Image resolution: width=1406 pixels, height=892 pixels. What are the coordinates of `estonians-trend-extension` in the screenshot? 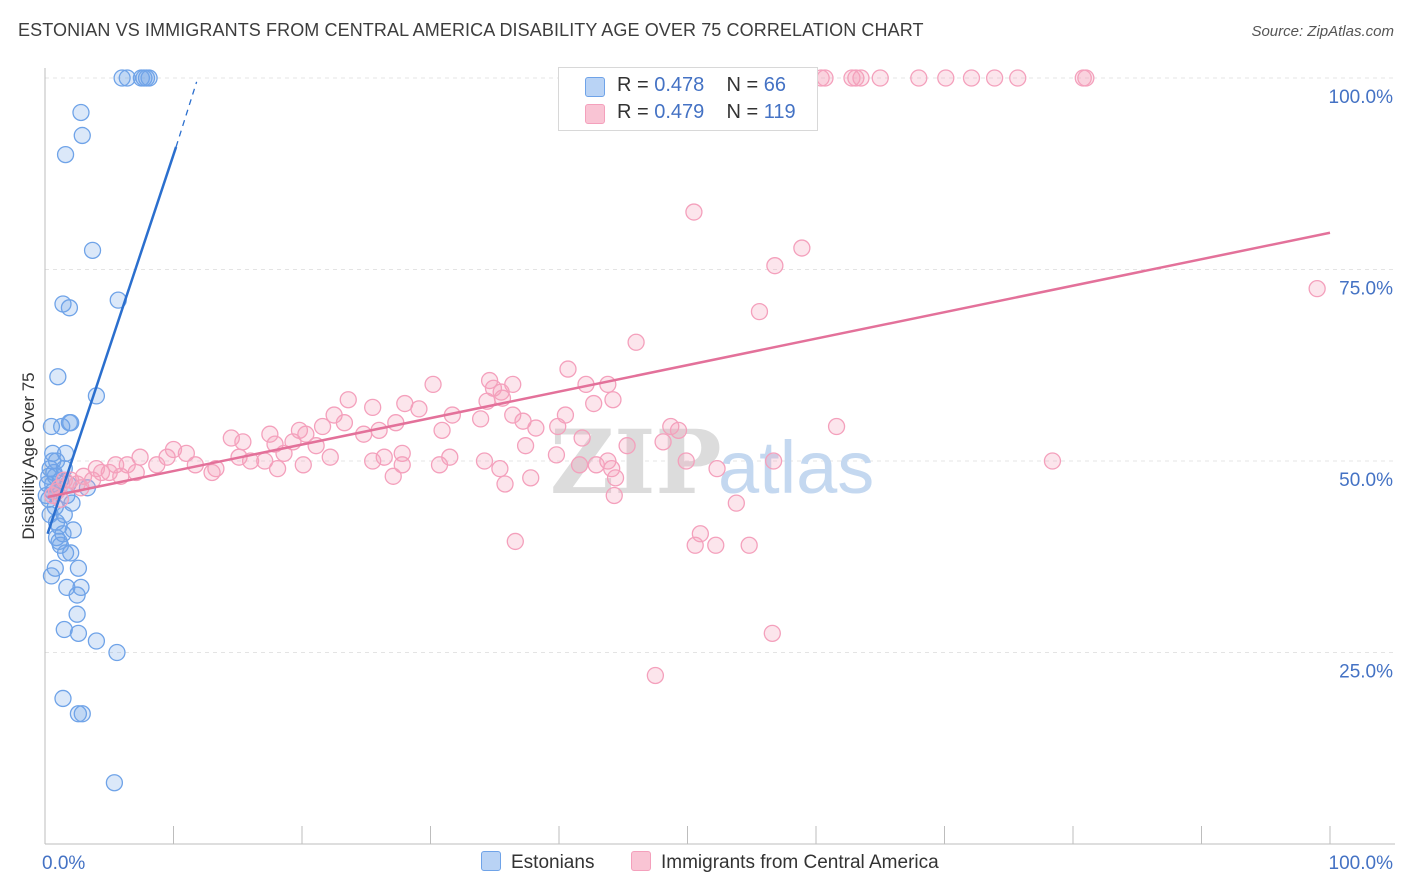 It's located at (186, 114).